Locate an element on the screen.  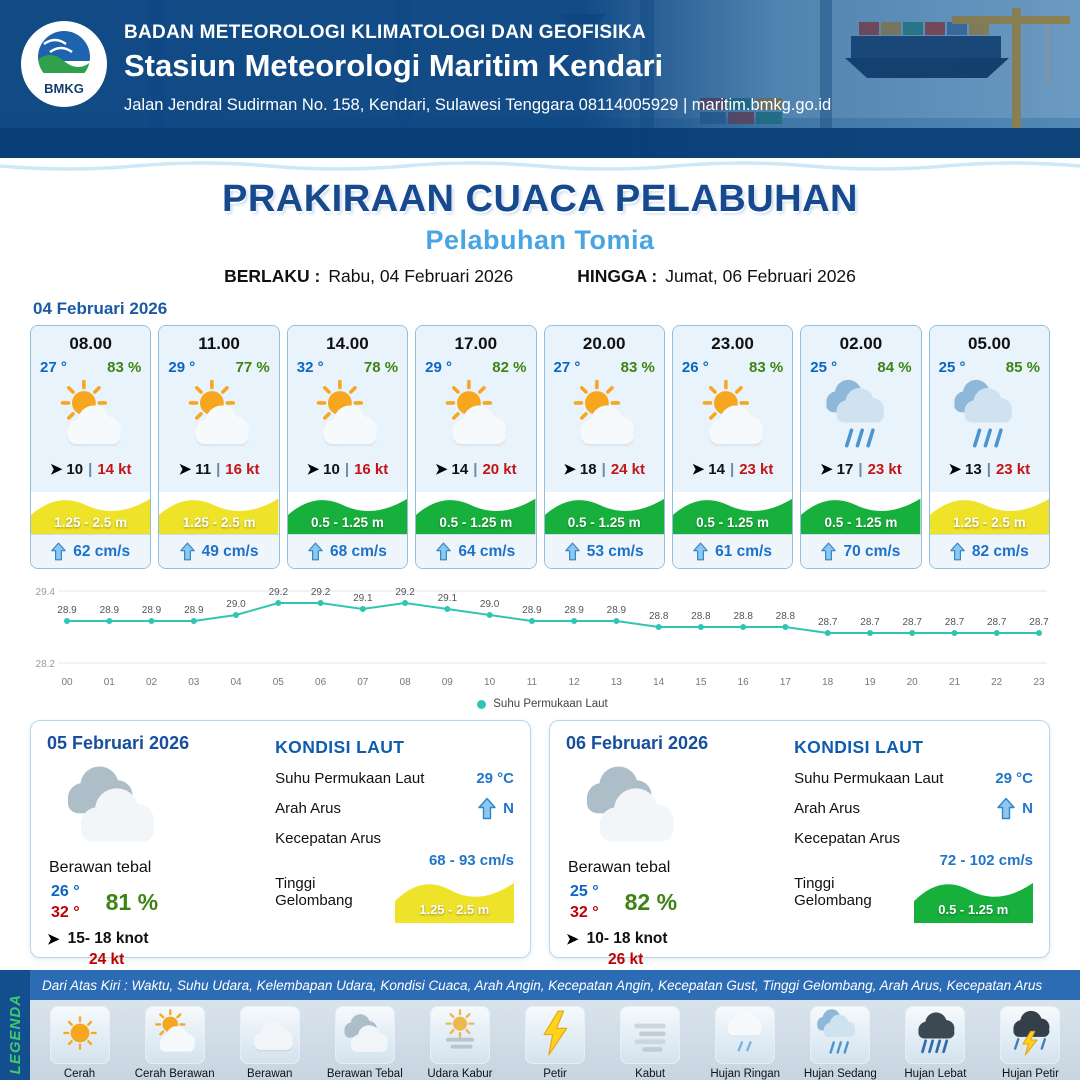
current-row: 62 cm/s is located at coordinates (91, 551).